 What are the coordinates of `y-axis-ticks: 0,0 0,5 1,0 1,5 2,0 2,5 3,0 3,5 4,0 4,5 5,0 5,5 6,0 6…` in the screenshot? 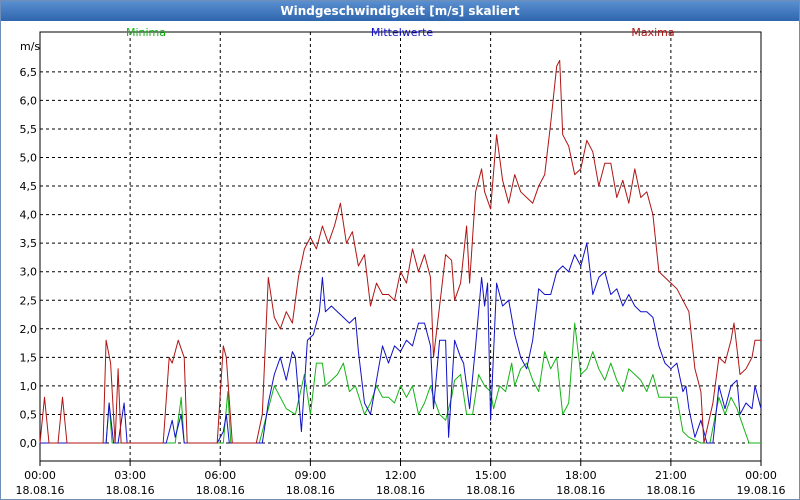 It's located at (29, 258).